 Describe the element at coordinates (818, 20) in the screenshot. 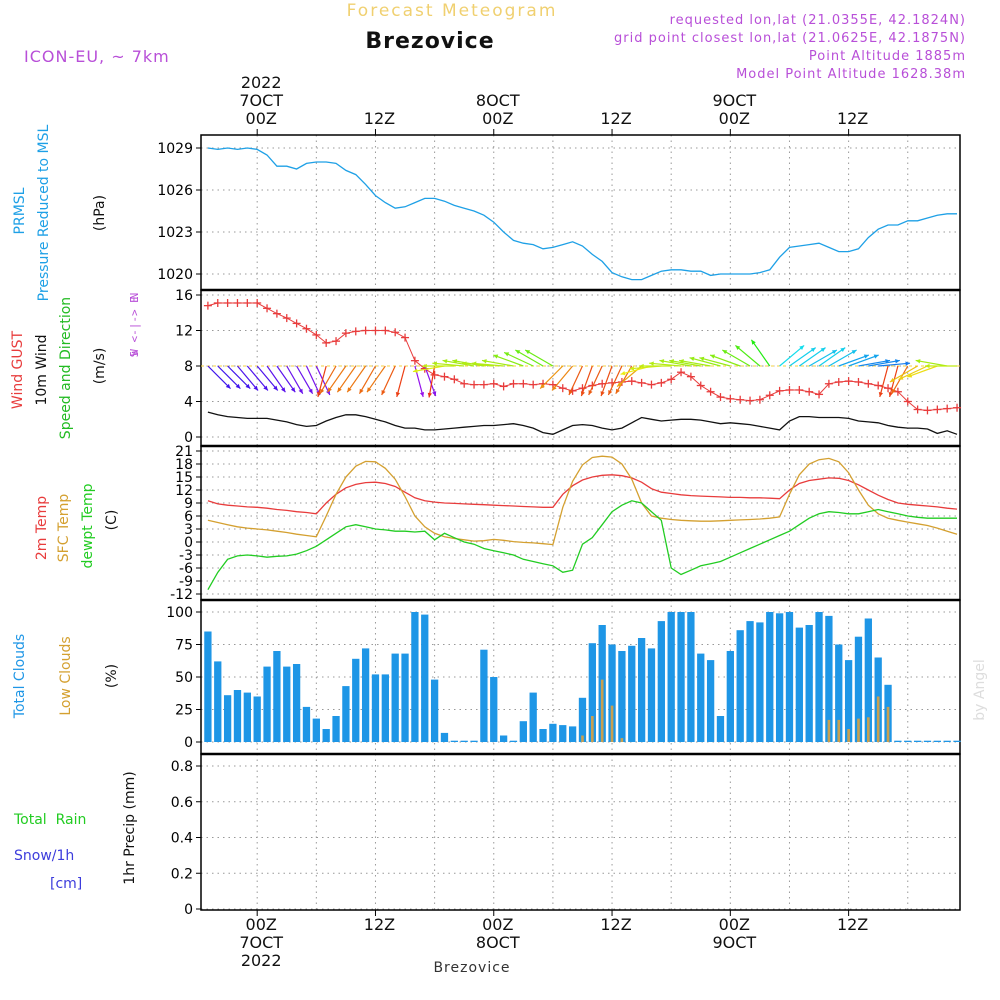

I see `requested-lonlat: requested lon,lat (21.0355E, 42.1824N)` at that location.